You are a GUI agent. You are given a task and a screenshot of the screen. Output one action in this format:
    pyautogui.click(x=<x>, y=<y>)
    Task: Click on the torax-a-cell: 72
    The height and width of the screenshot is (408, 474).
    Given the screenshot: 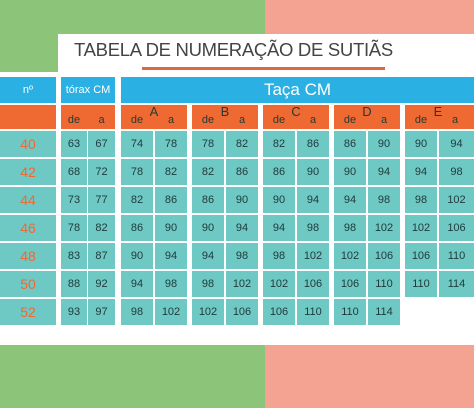 What is the action you would take?
    pyautogui.click(x=101, y=172)
    